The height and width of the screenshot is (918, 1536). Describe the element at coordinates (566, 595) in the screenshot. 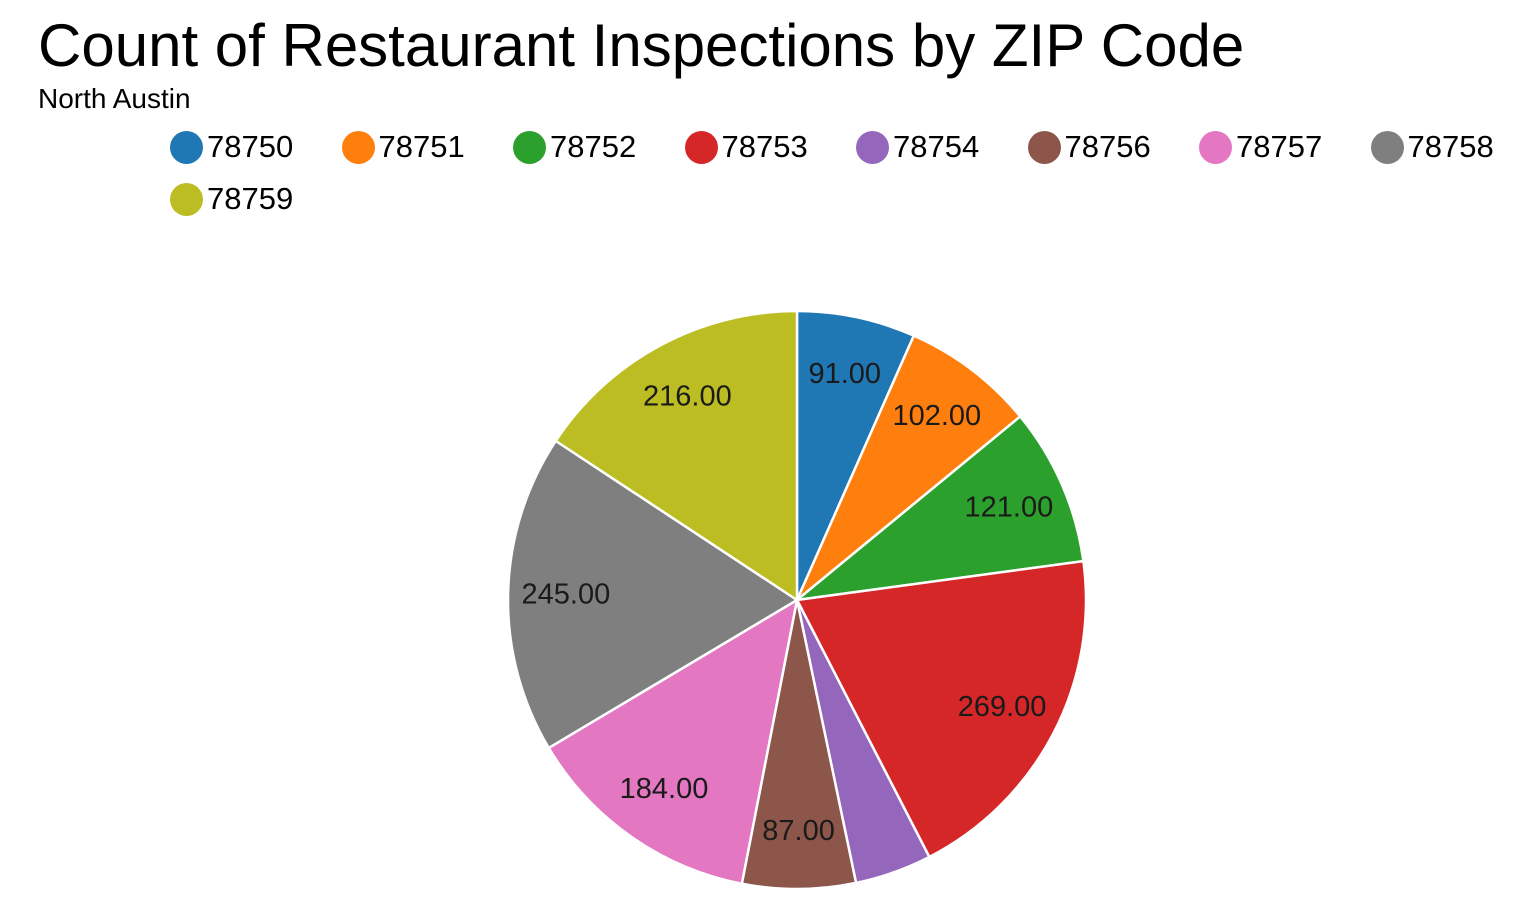

I see `data-label-78758: 245.00` at that location.